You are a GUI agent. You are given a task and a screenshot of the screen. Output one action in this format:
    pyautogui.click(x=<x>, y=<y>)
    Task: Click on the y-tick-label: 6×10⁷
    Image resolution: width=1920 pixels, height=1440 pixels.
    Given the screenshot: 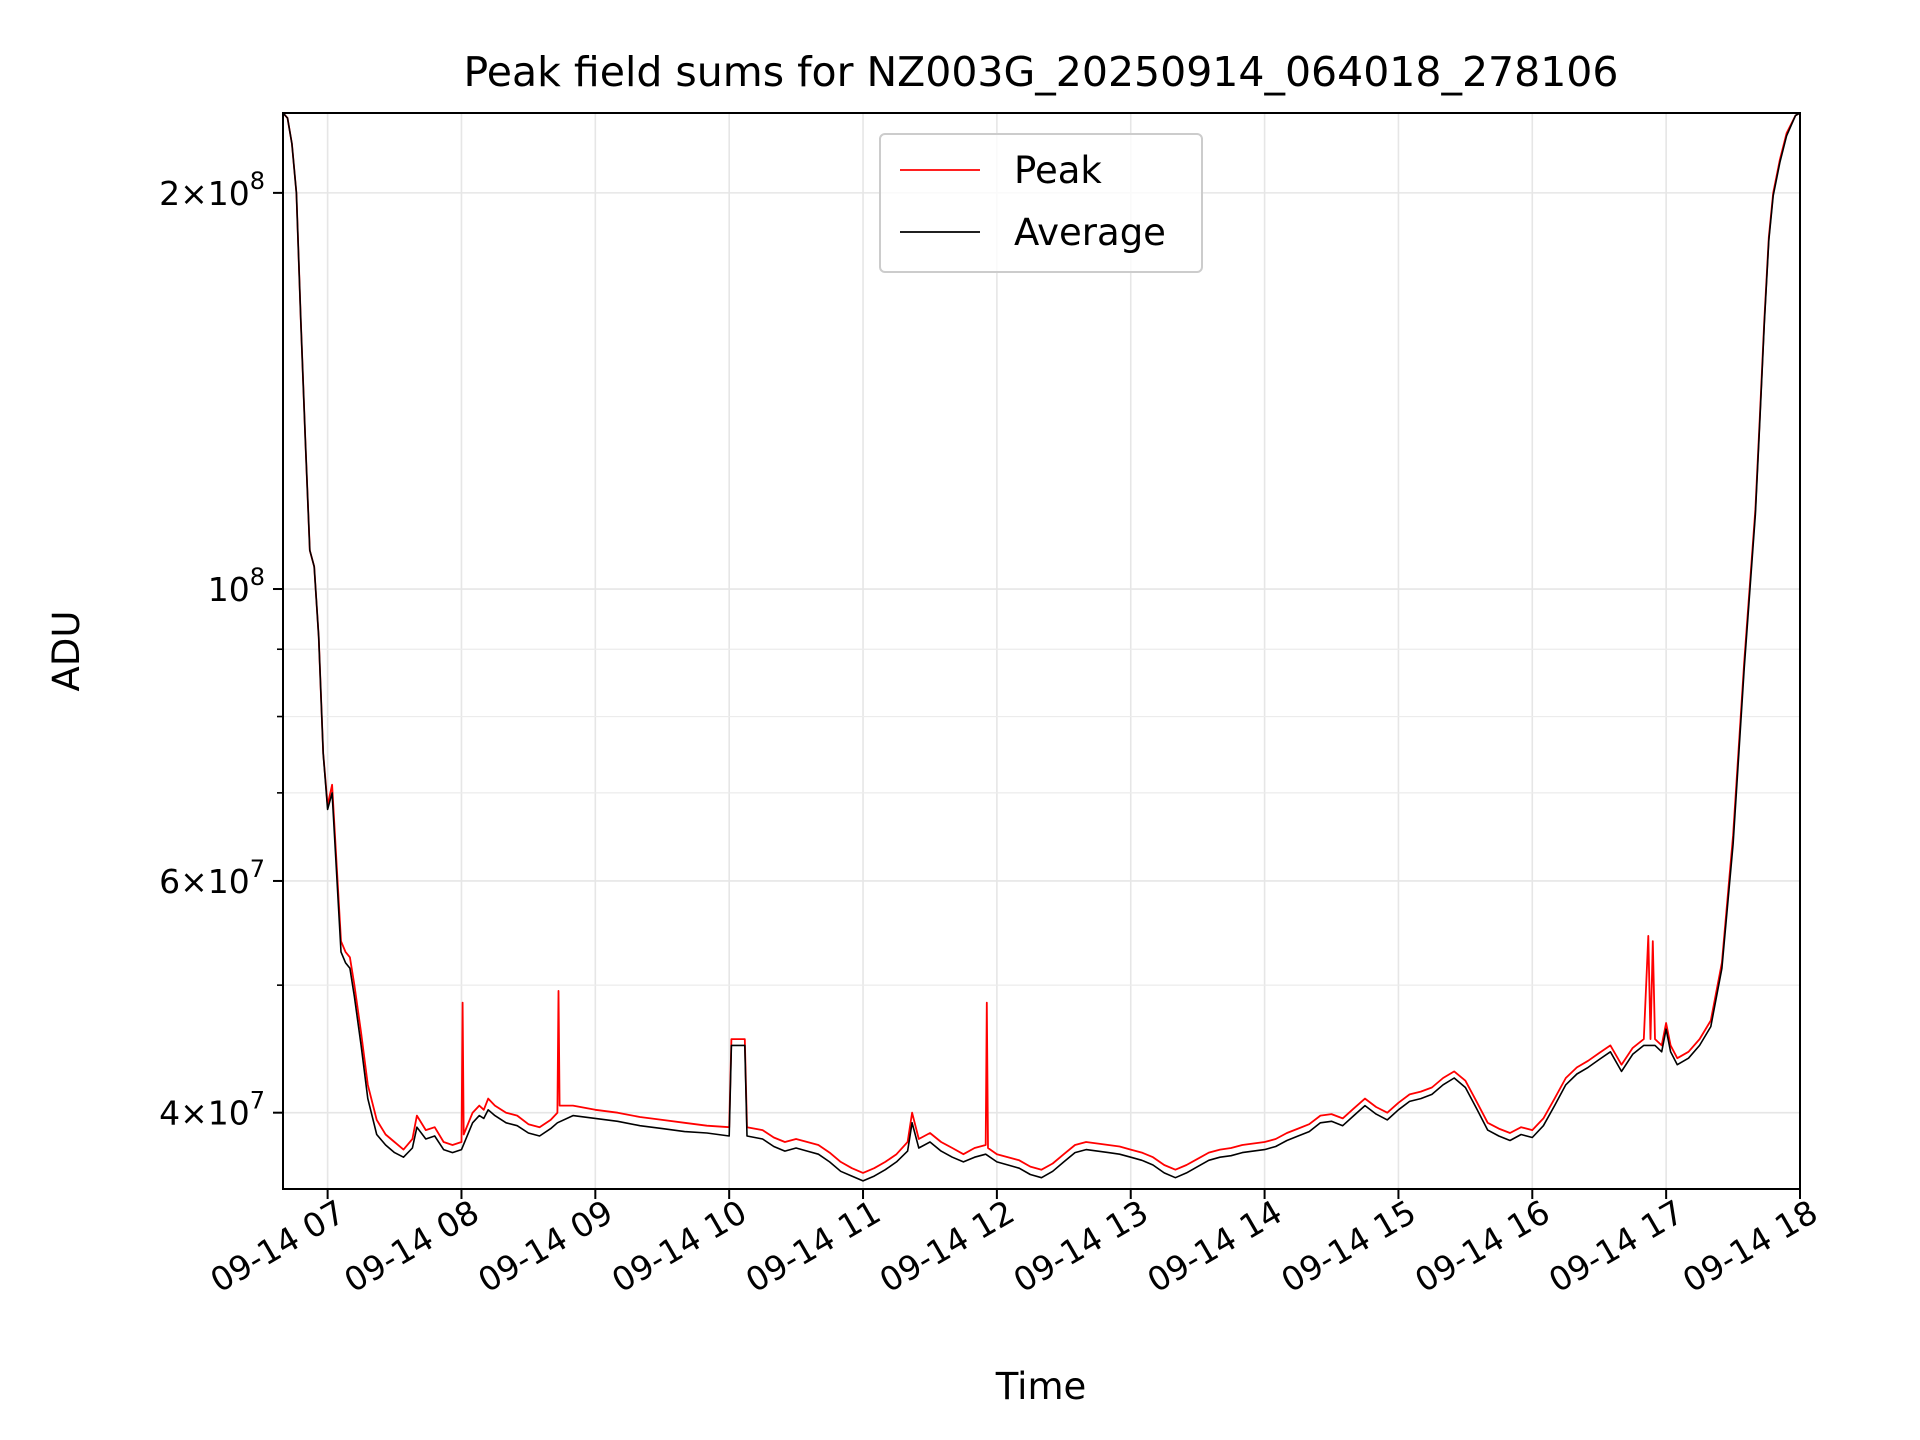 What is the action you would take?
    pyautogui.click(x=212, y=878)
    